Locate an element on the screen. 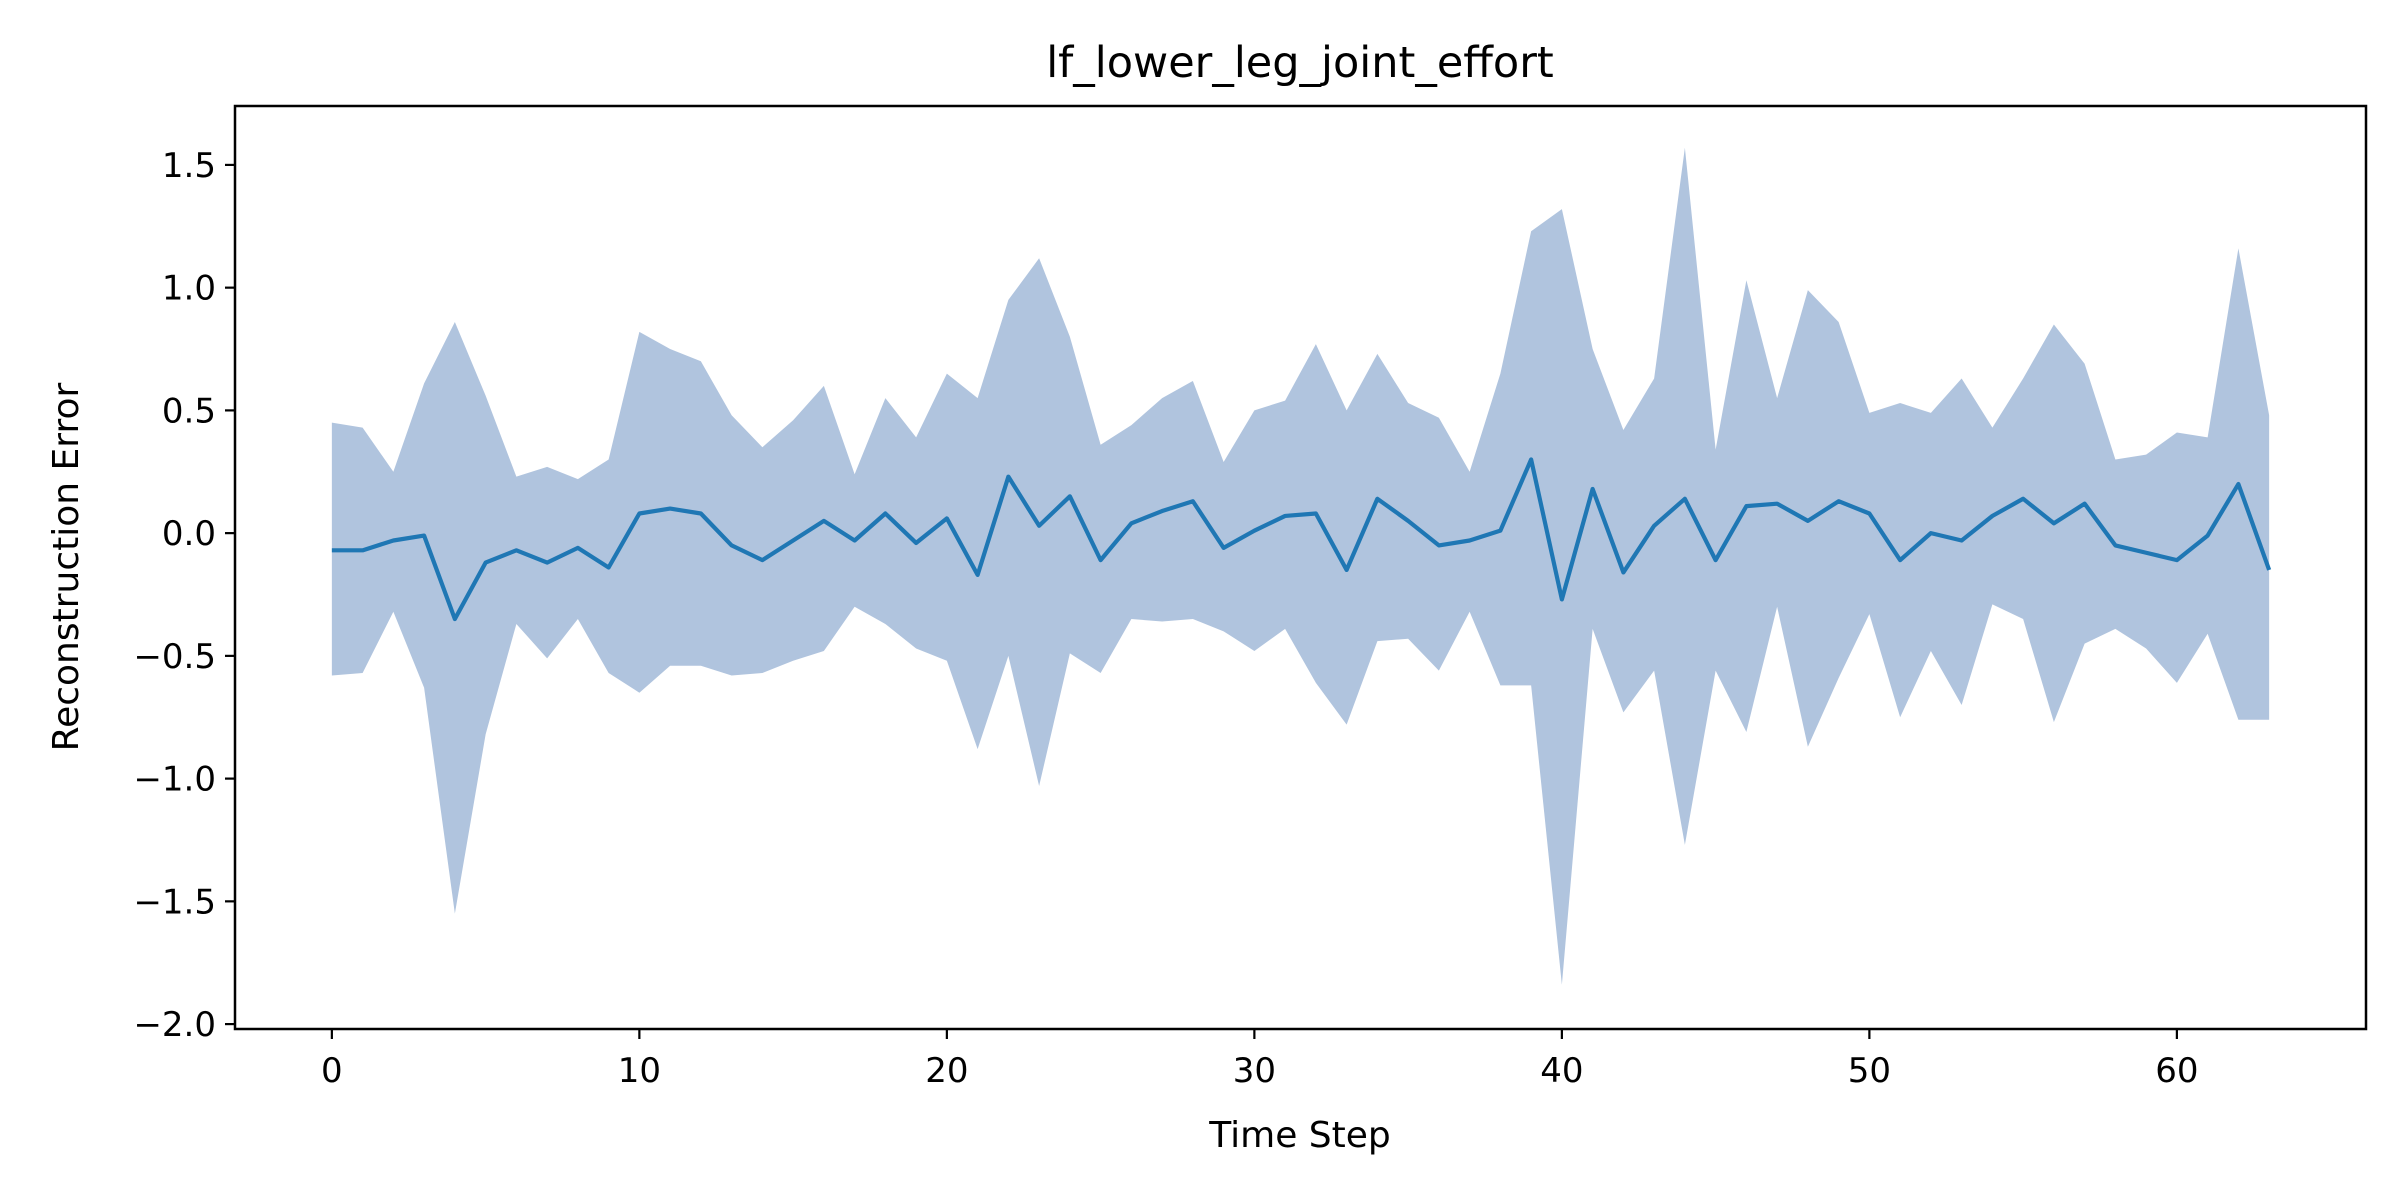  chart-title: lf_lower_leg_joint_effort is located at coordinates (1300, 63).